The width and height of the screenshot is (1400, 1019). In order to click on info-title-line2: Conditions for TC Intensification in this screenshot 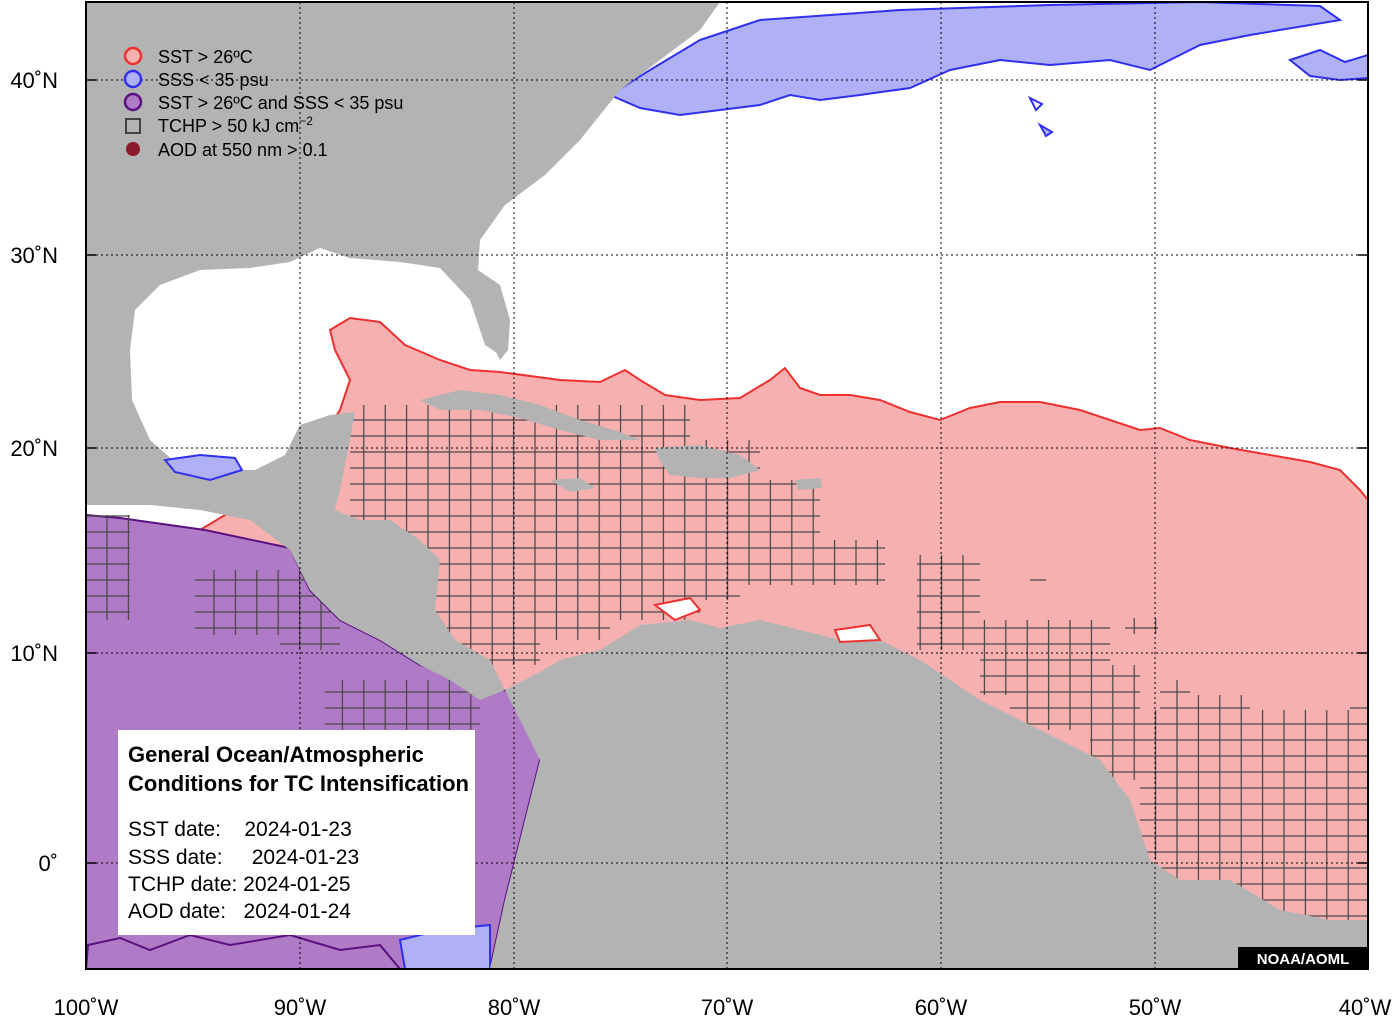, I will do `click(298, 783)`.